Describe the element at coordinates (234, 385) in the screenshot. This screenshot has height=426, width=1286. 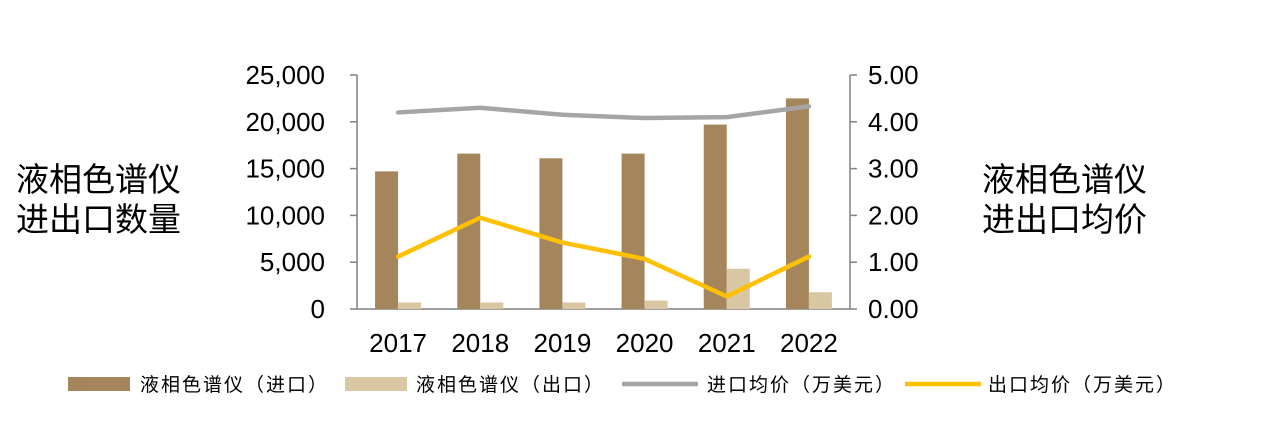
I see `legend-label: 液相色谱仪（进口）` at that location.